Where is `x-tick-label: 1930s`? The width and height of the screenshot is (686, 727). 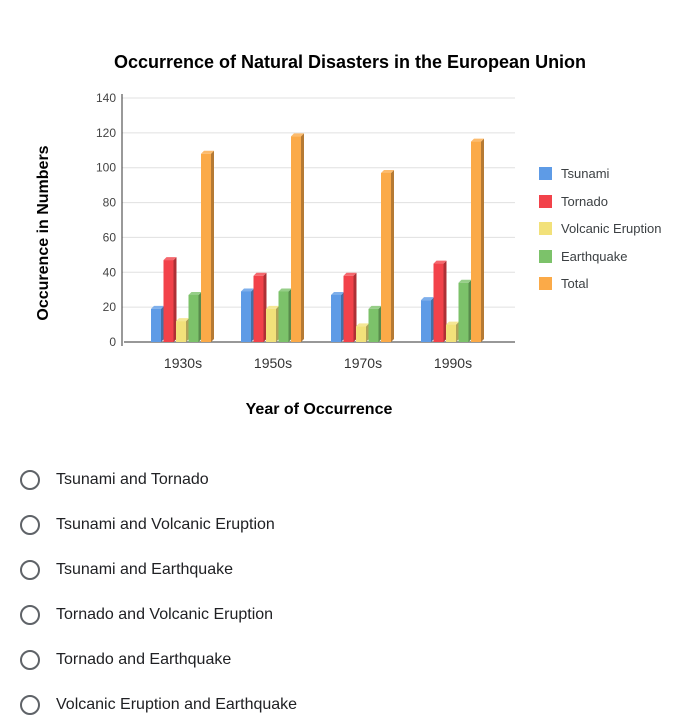 x-tick-label: 1930s is located at coordinates (183, 363).